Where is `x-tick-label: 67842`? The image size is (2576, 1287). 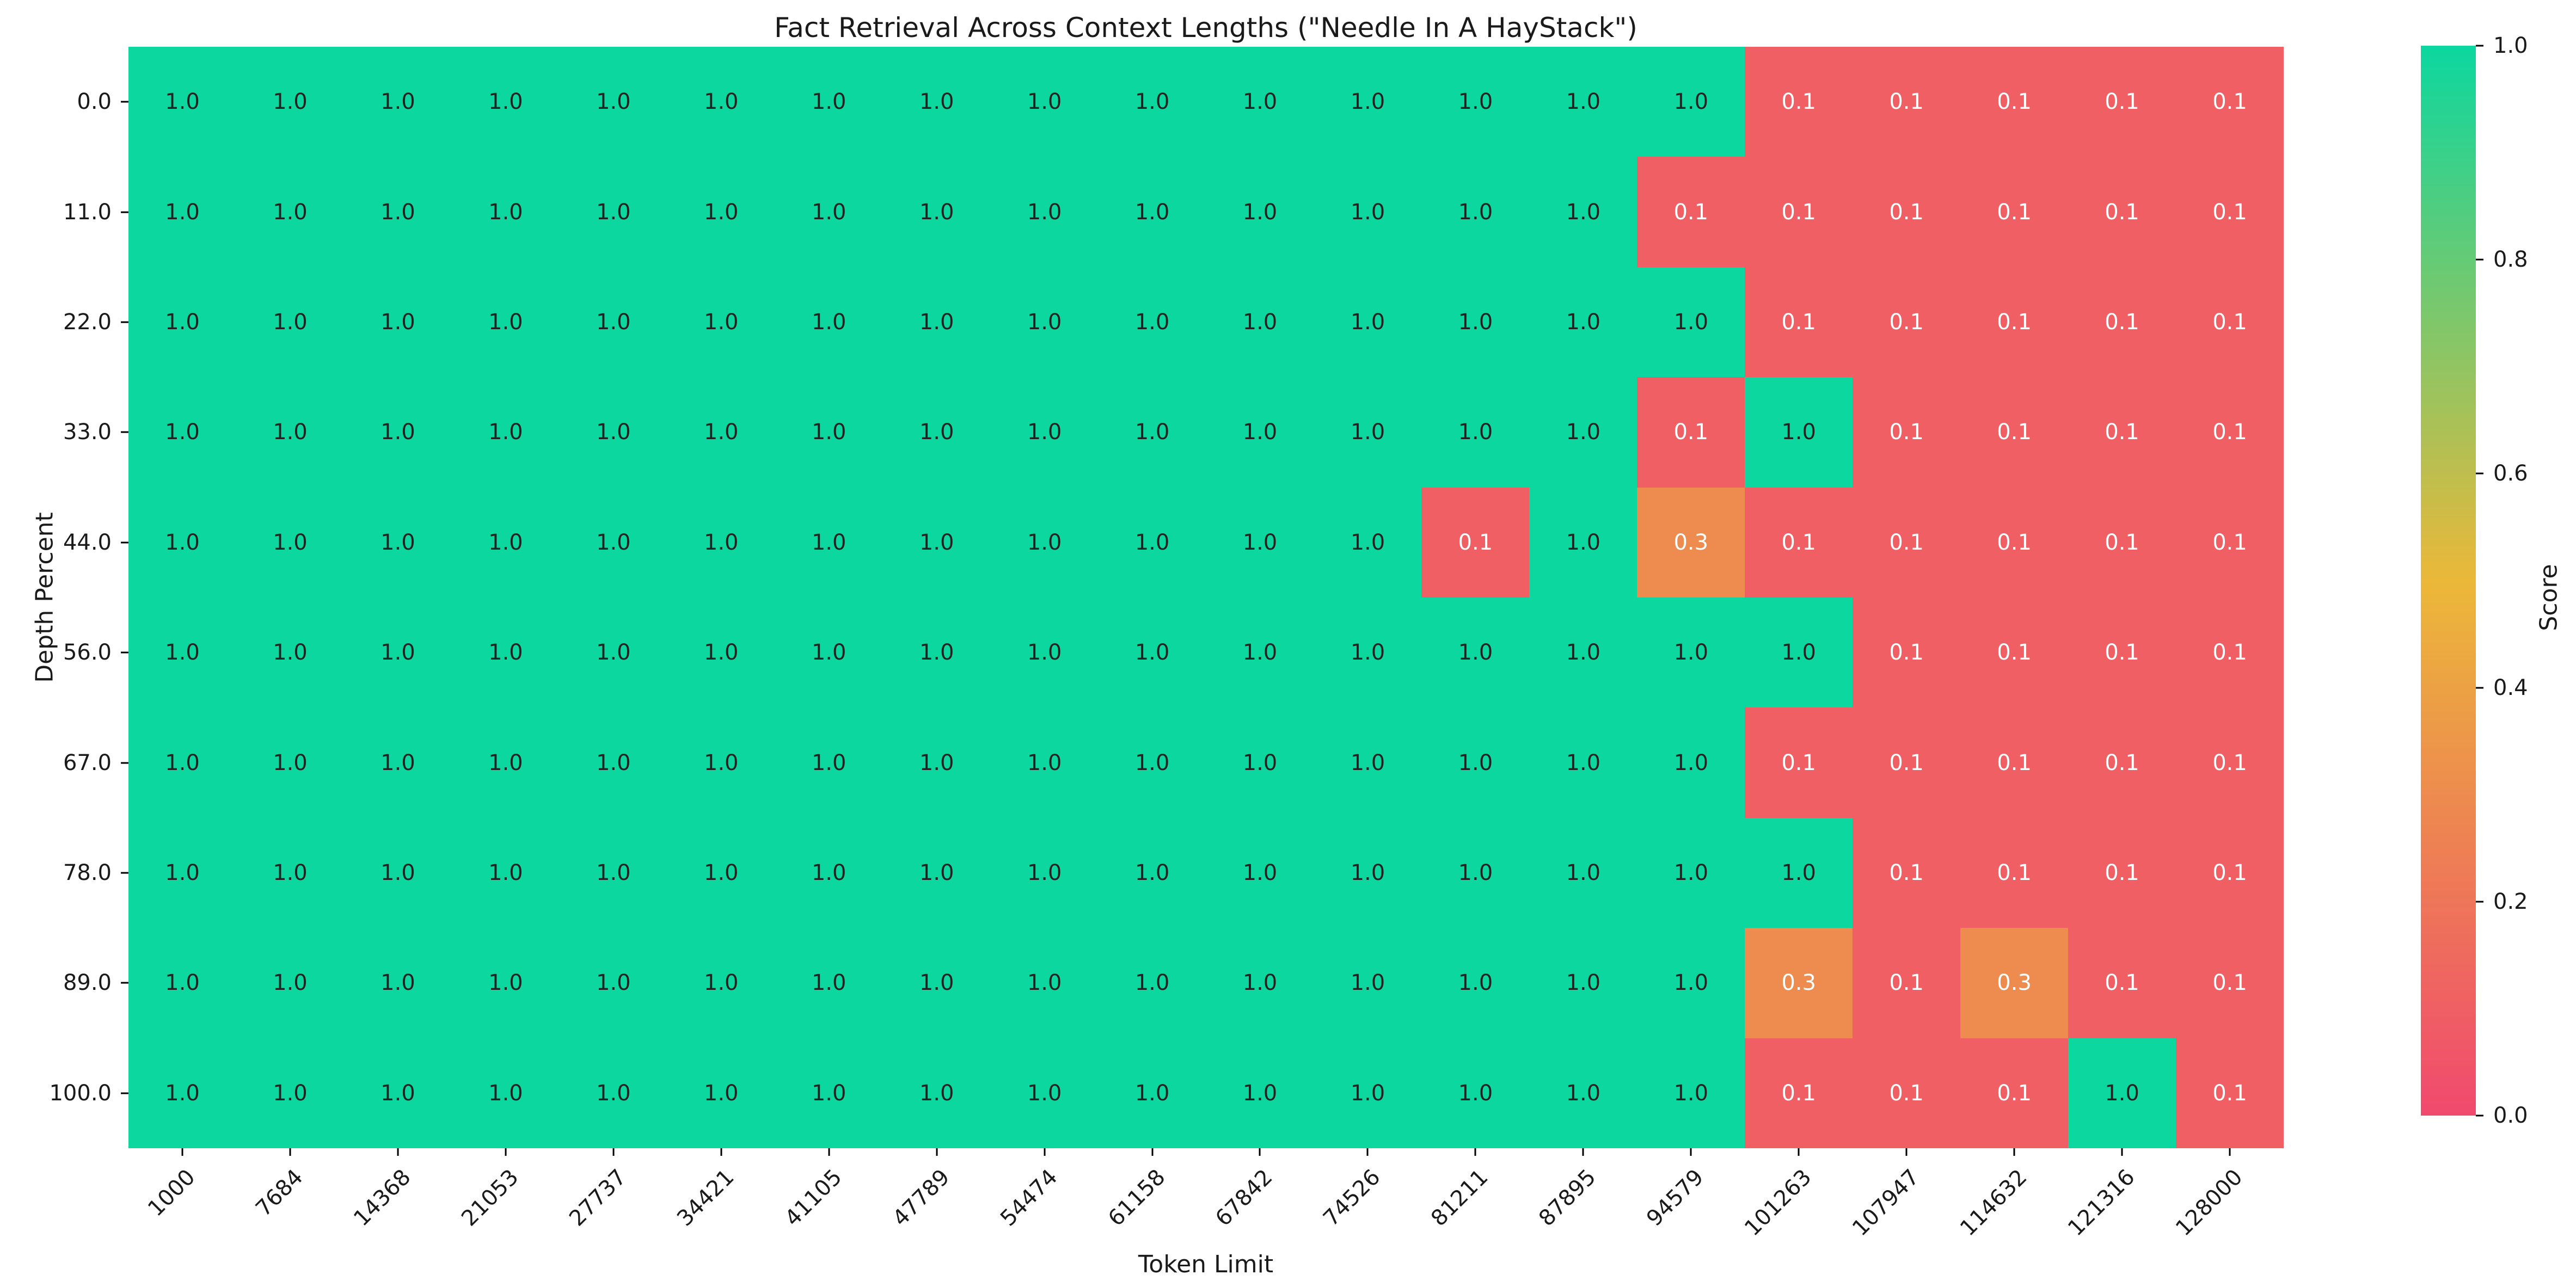 x-tick-label: 67842 is located at coordinates (1244, 1198).